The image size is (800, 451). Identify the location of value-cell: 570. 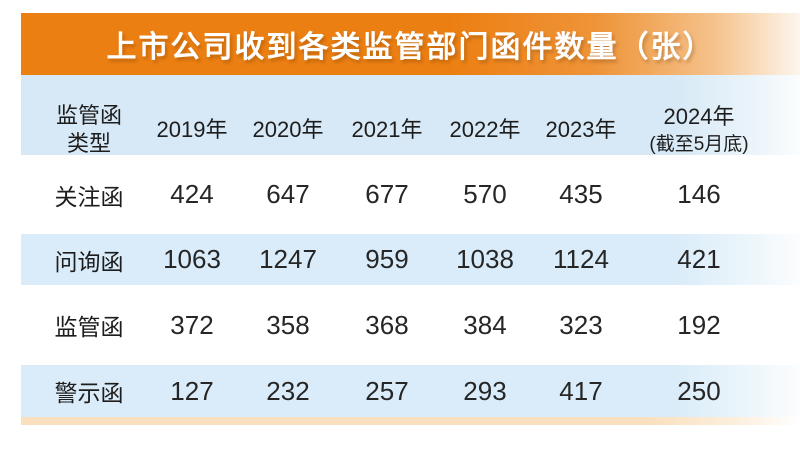
(485, 194).